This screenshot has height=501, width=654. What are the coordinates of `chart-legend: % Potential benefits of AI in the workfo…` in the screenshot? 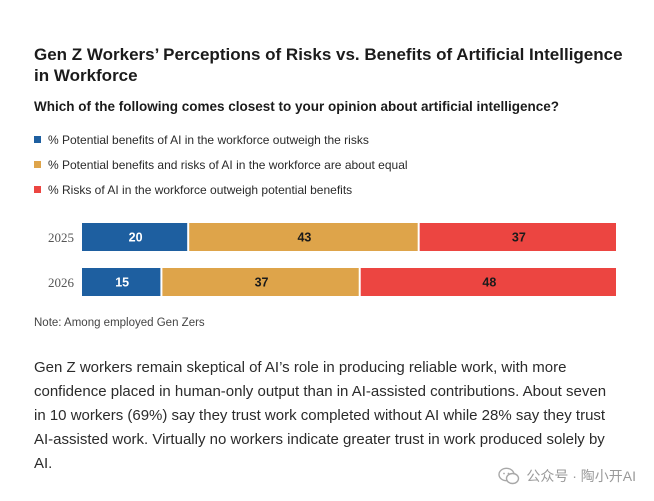 It's located at (221, 164).